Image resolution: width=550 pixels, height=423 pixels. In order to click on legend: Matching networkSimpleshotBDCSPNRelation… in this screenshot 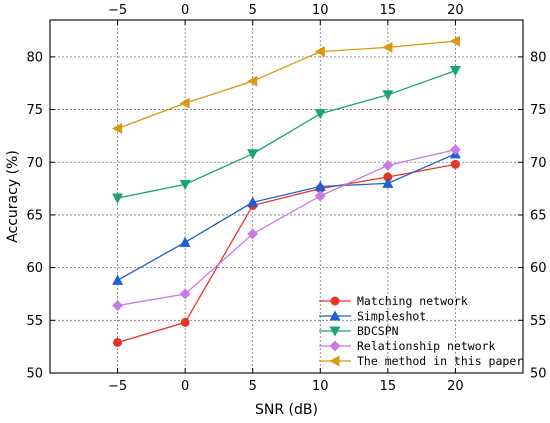, I will do `click(421, 331)`.